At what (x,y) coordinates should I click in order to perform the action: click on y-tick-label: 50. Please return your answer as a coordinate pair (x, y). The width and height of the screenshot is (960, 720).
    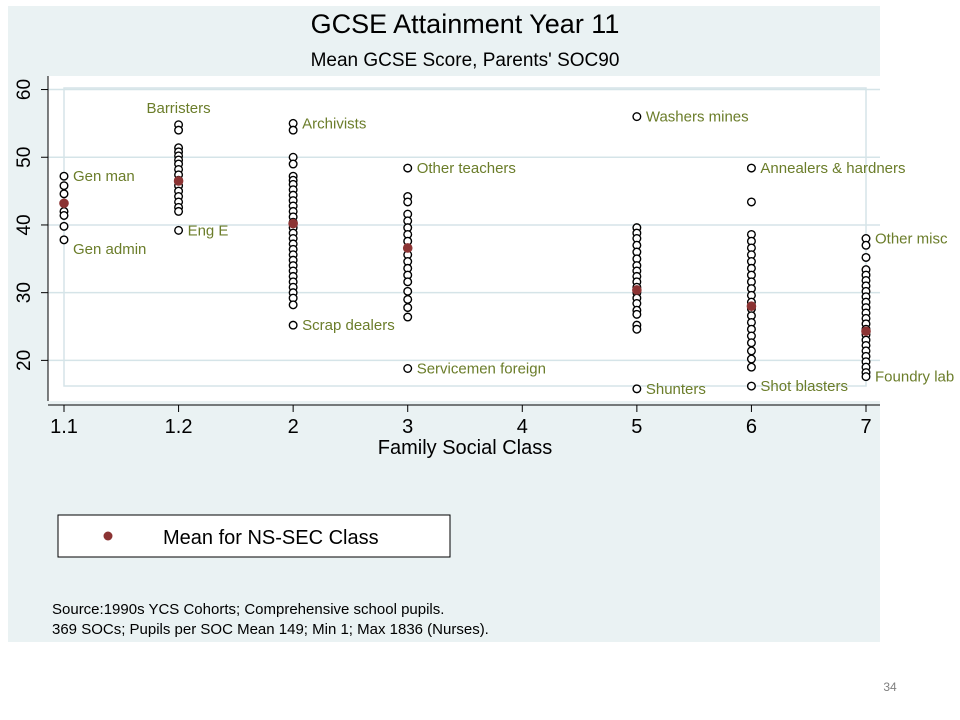
    Looking at the image, I should click on (24, 157).